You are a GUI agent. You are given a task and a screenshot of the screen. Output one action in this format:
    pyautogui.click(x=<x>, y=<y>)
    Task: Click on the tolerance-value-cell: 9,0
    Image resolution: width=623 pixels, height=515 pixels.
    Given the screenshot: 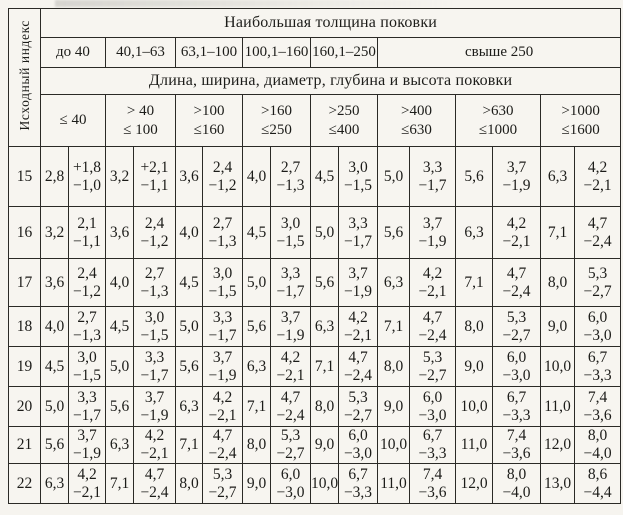 What is the action you would take?
    pyautogui.click(x=557, y=326)
    